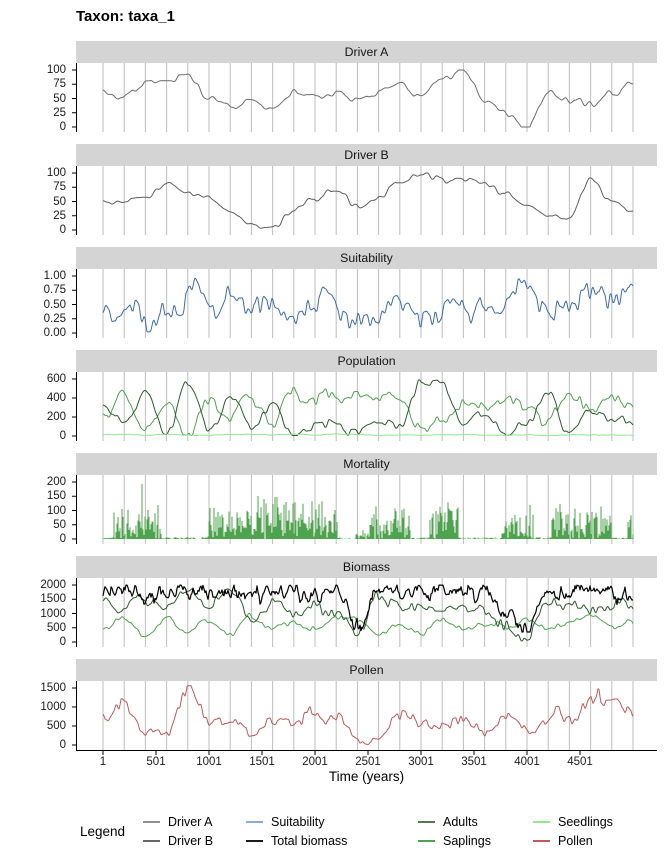 The height and width of the screenshot is (864, 672). Describe the element at coordinates (467, 840) in the screenshot. I see `legend-label: Saplings` at that location.